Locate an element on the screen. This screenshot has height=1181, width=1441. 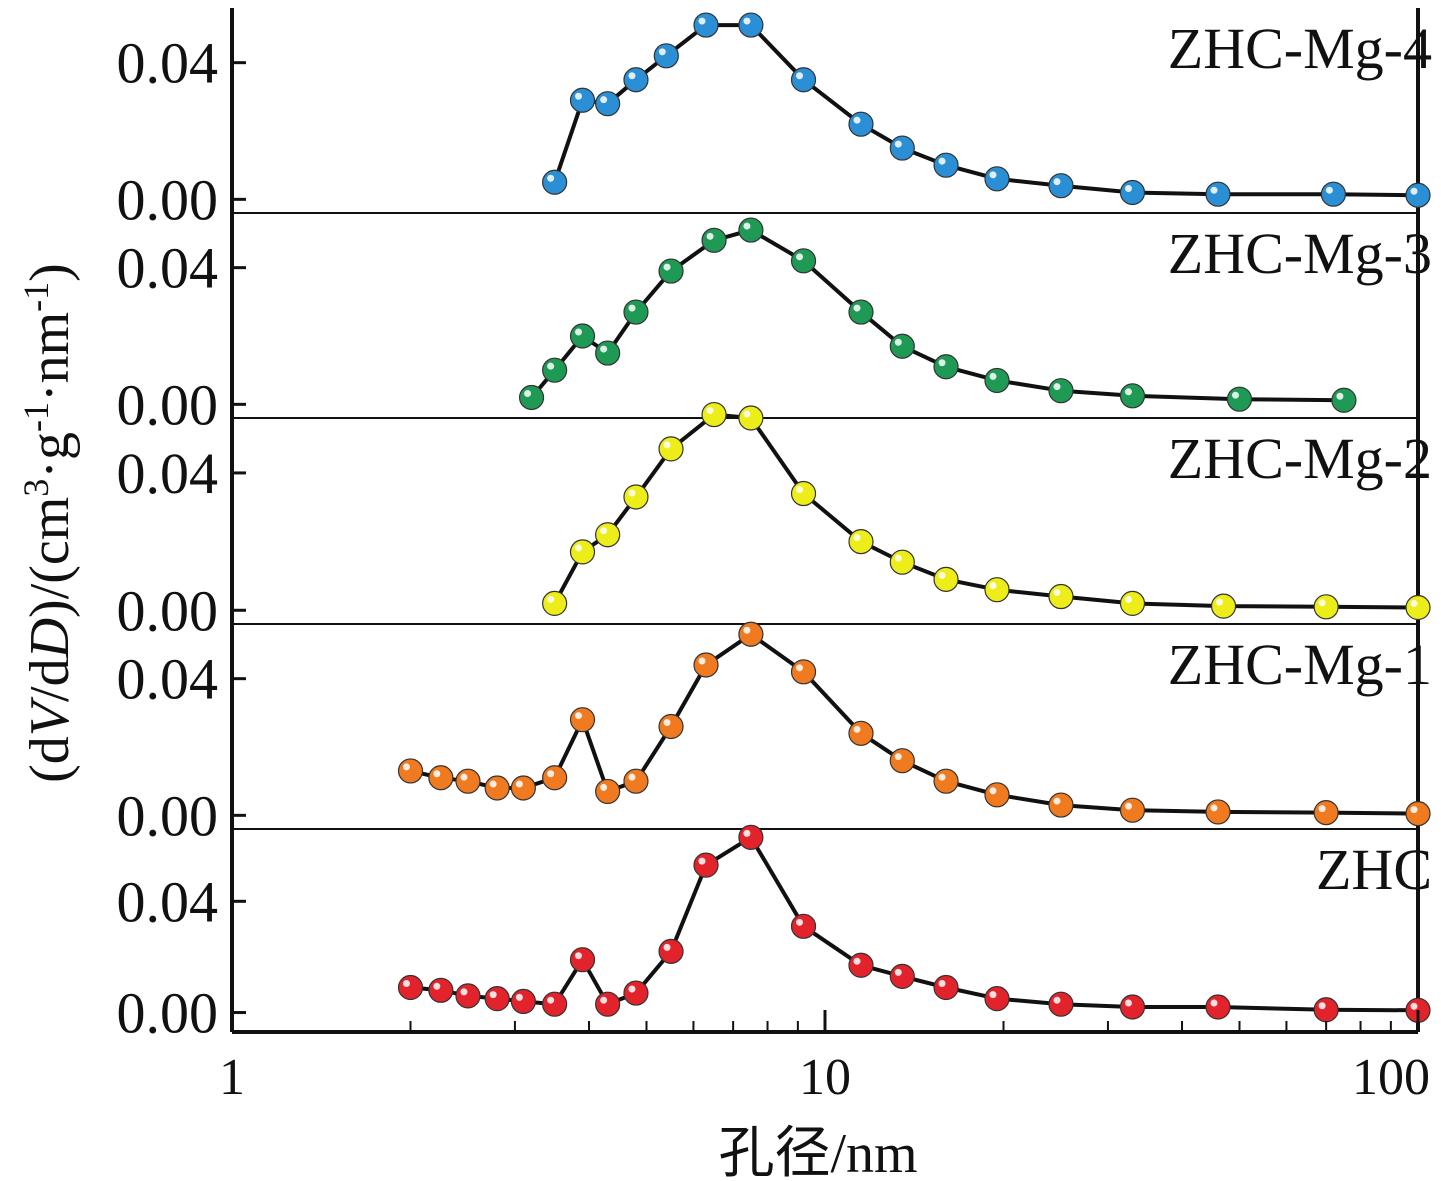
series-label: ZHC-Mg-4 is located at coordinates (1300, 48).